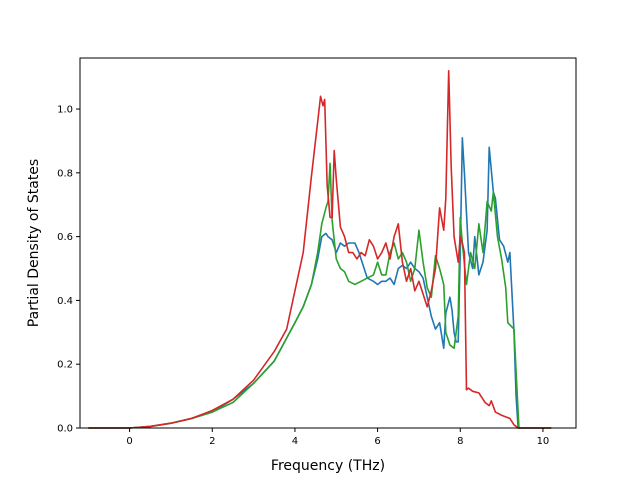 This screenshot has height=480, width=640. I want to click on y-tick-label: 0.4, so click(65, 301).